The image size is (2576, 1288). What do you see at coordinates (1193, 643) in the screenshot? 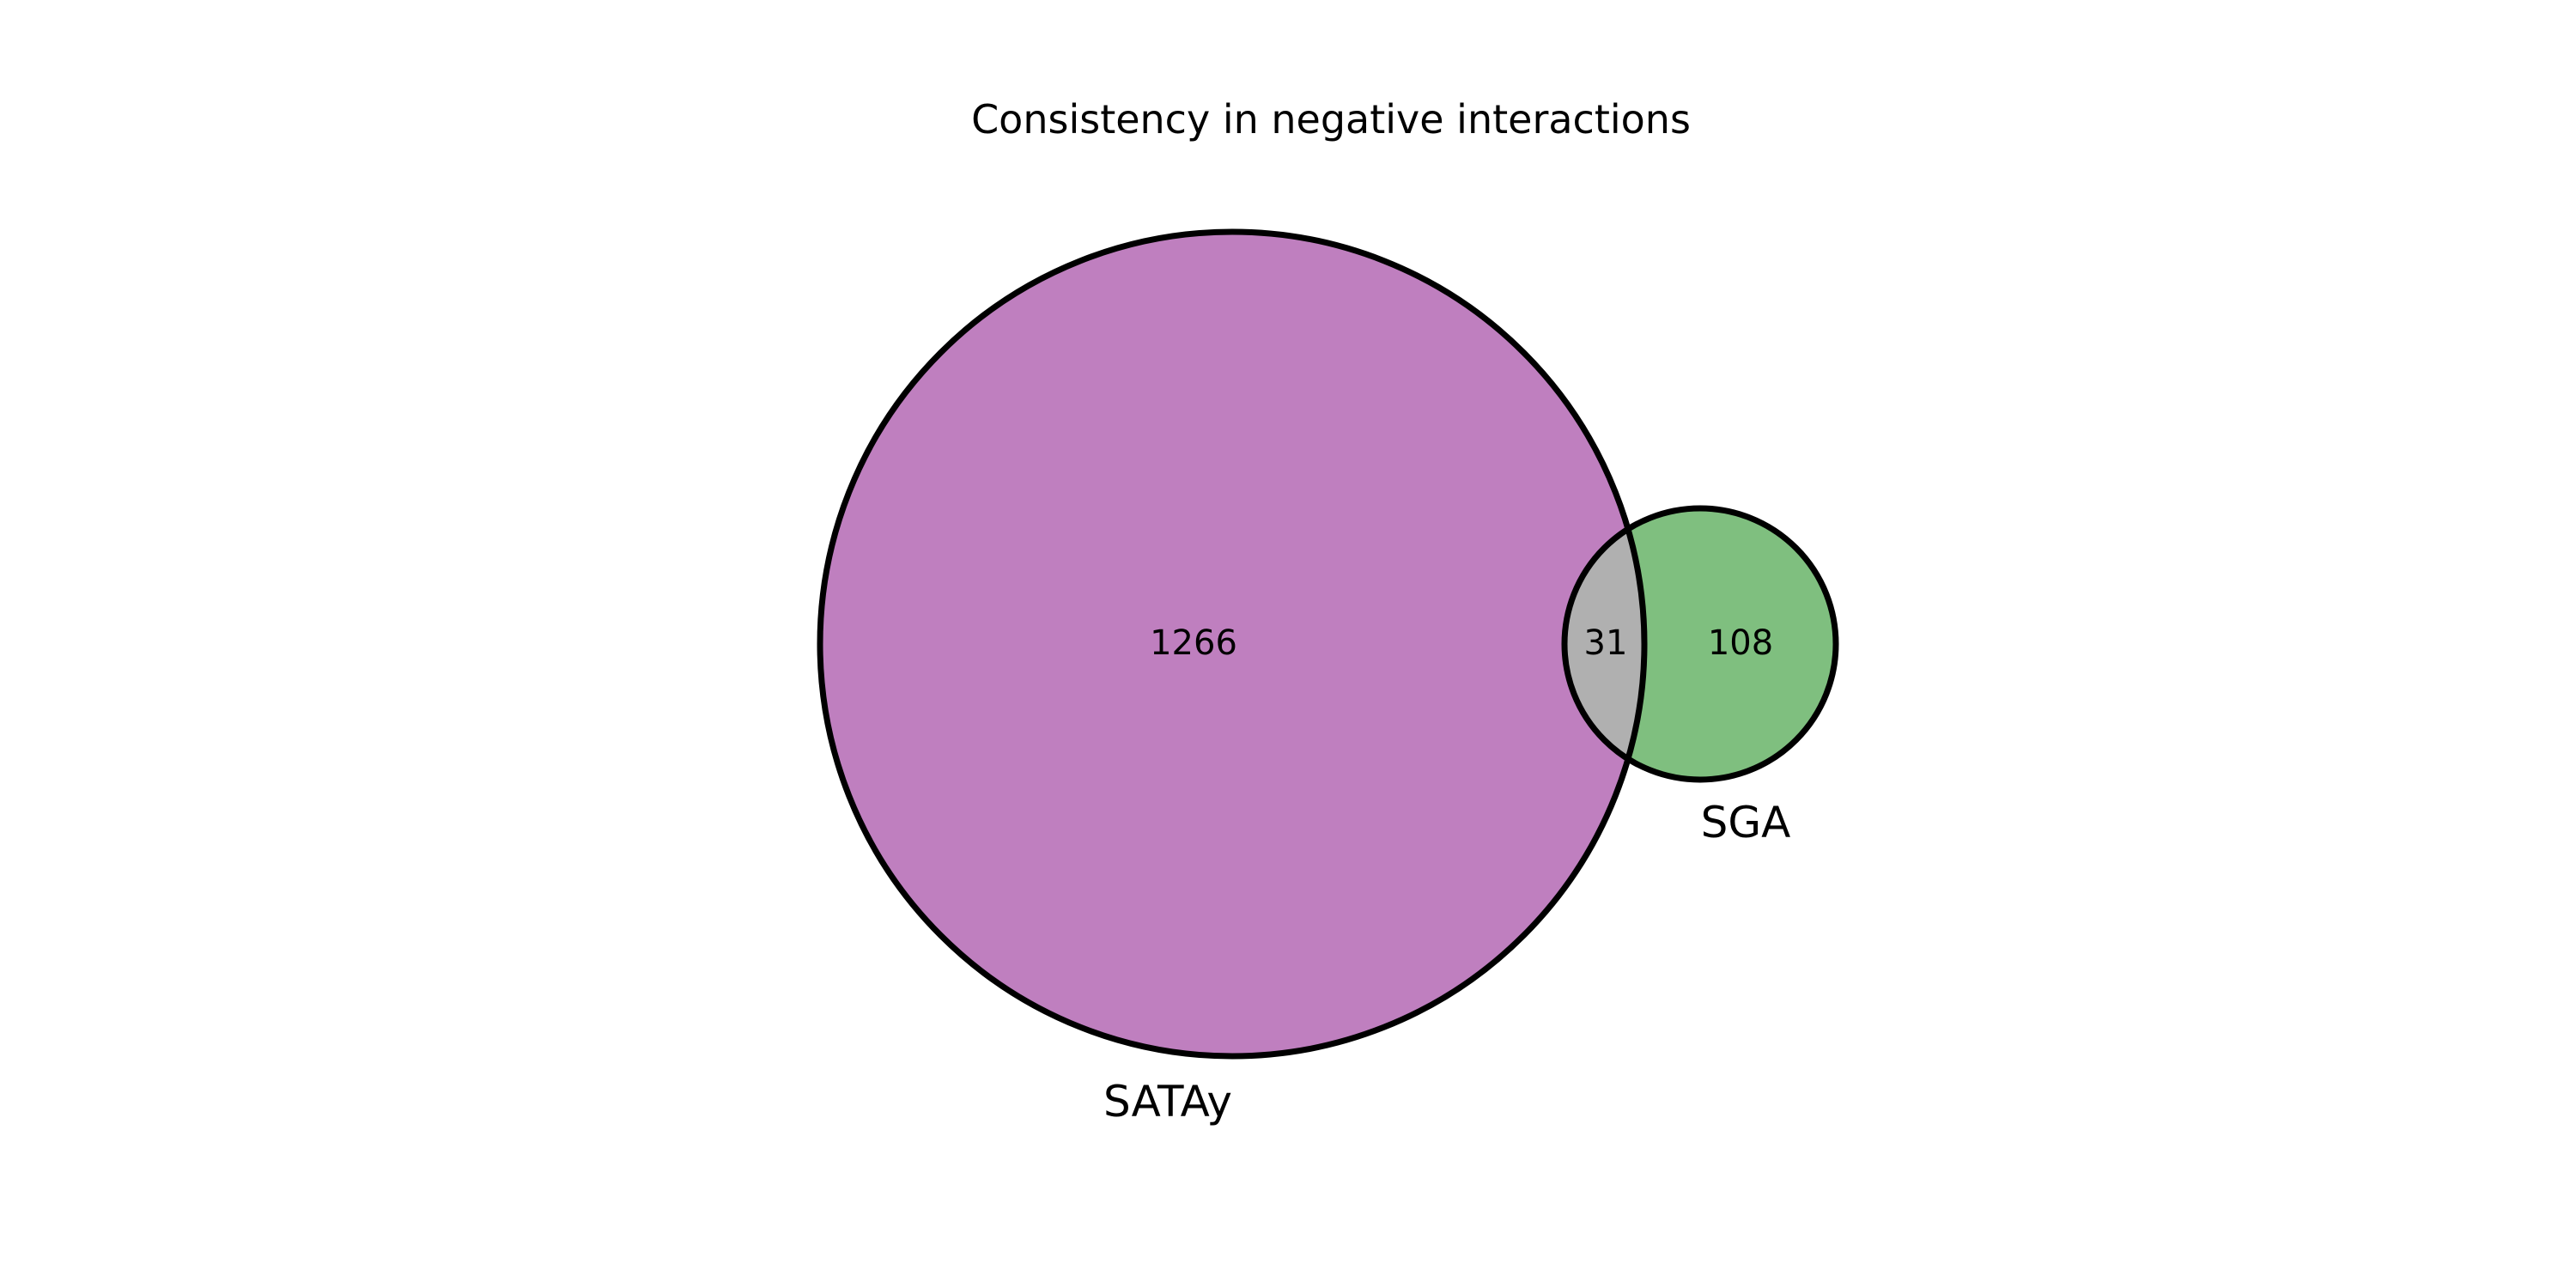
I see `sataY-only-count: 1266` at bounding box center [1193, 643].